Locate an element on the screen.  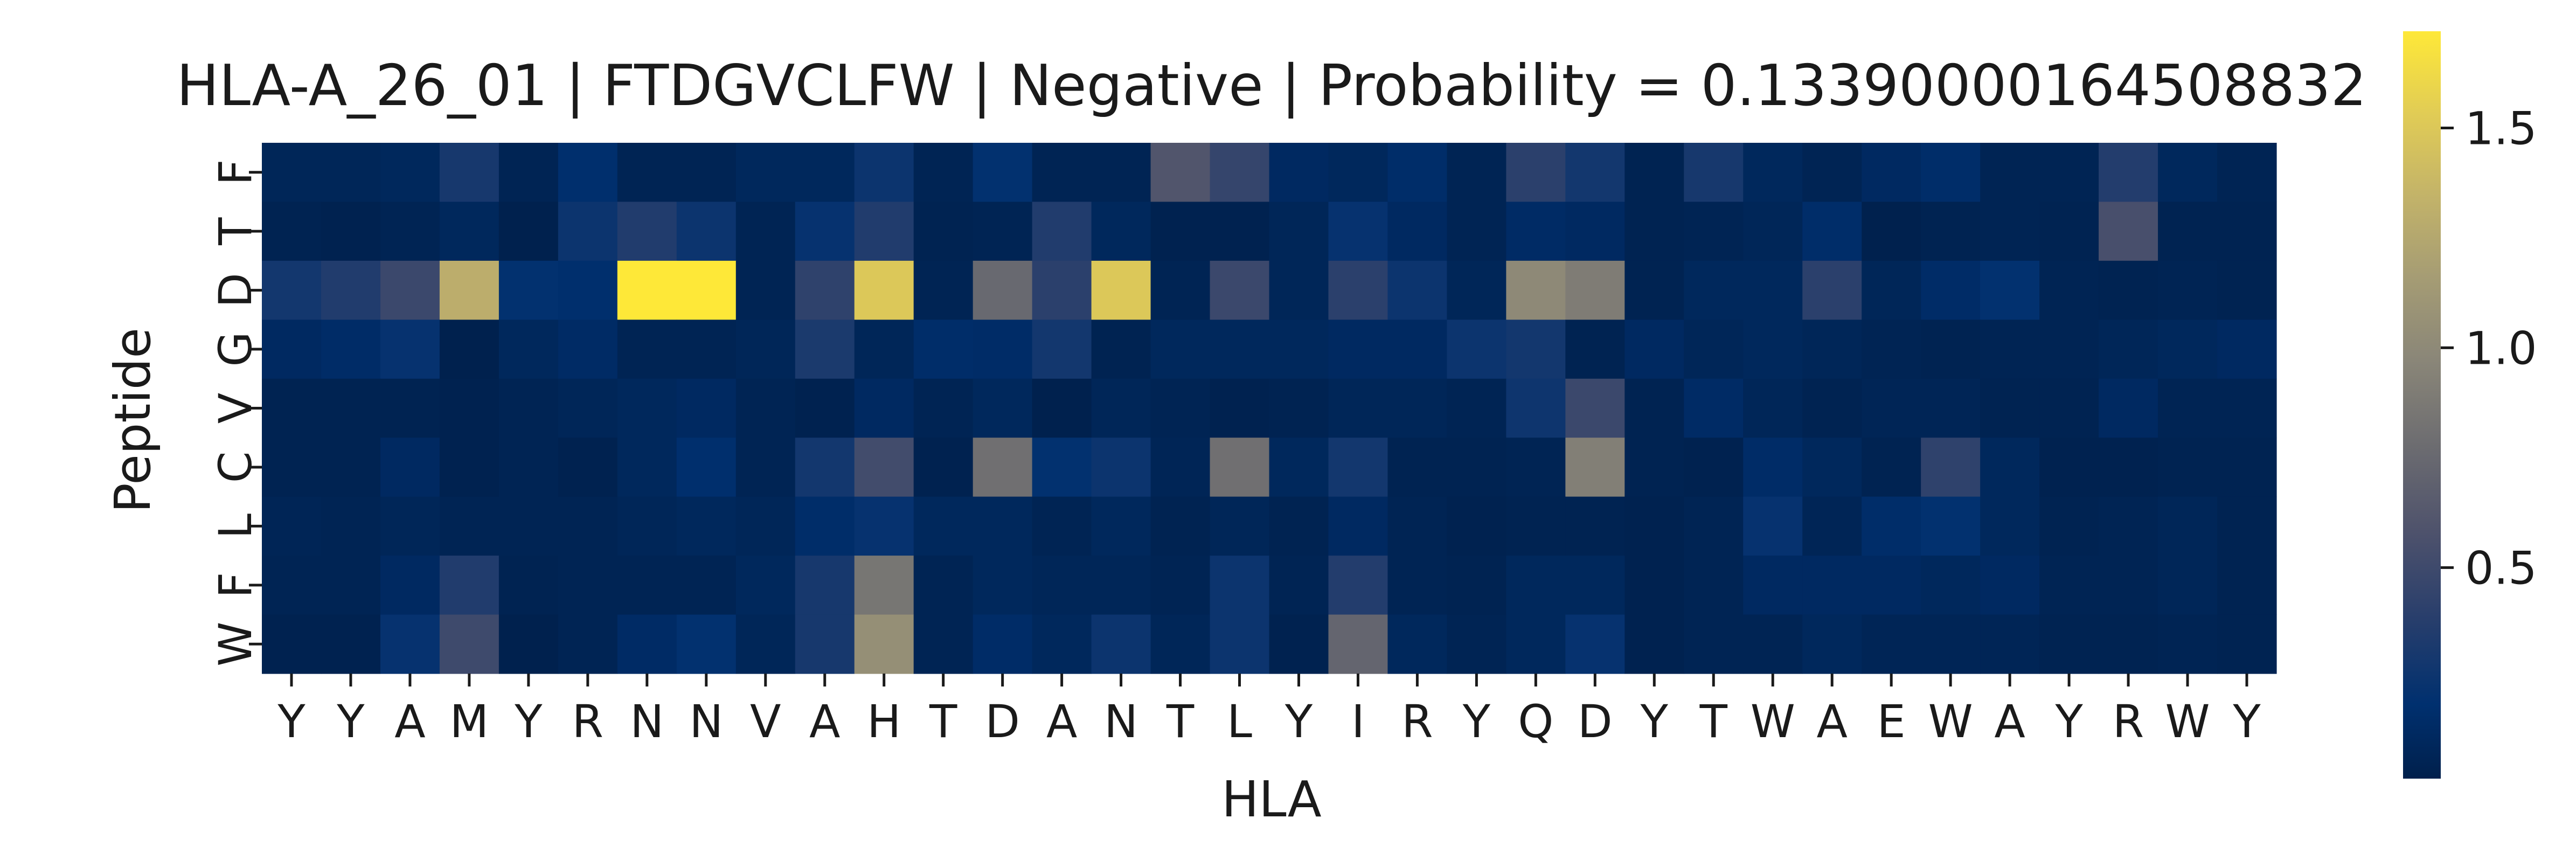
x-tick-label: L is located at coordinates (1239, 722).